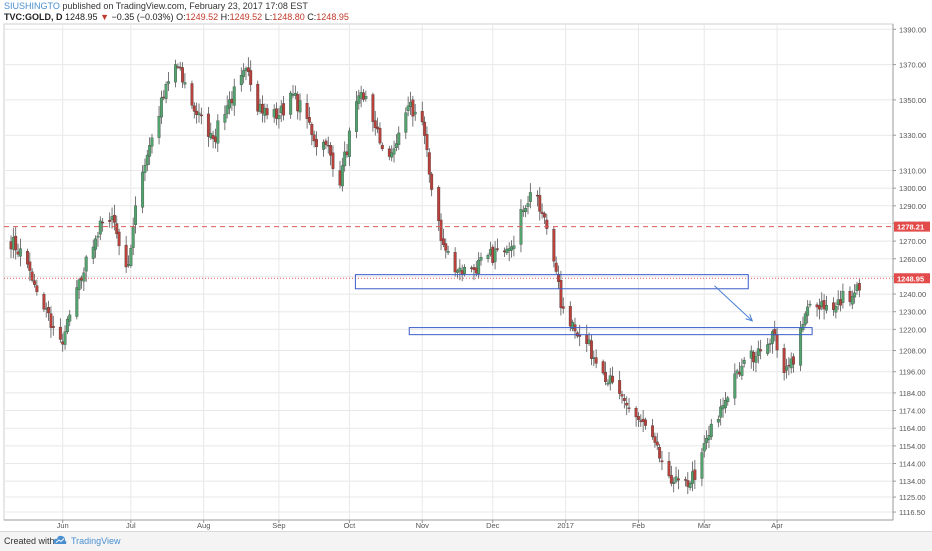  I want to click on price-tick-label: 1220.00, so click(912, 329).